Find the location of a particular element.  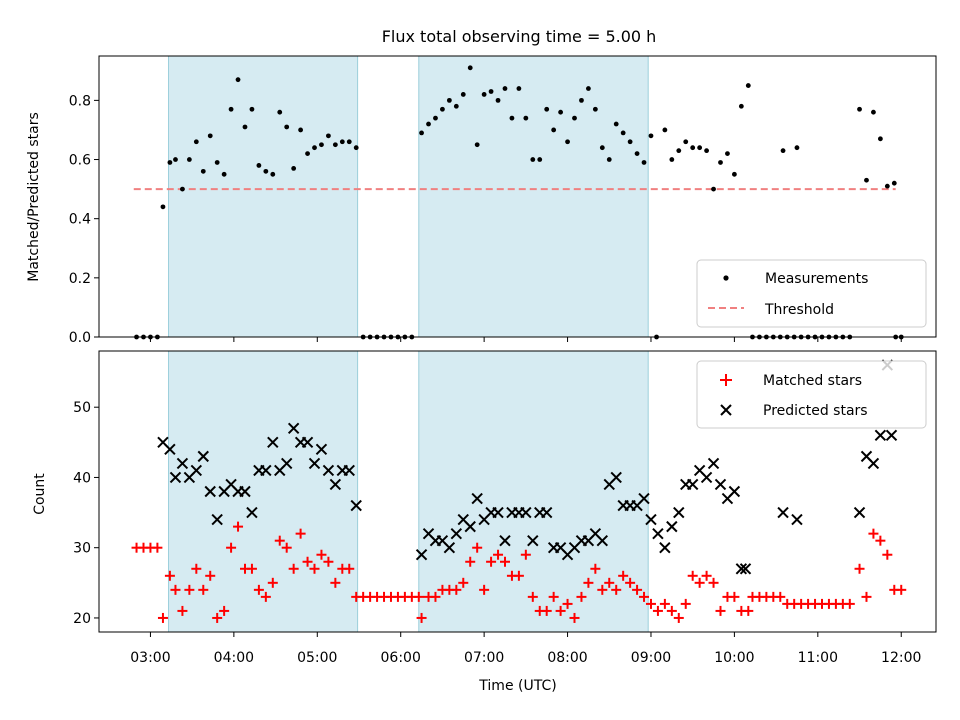

legend-label-measurements: Measurements is located at coordinates (816, 279).